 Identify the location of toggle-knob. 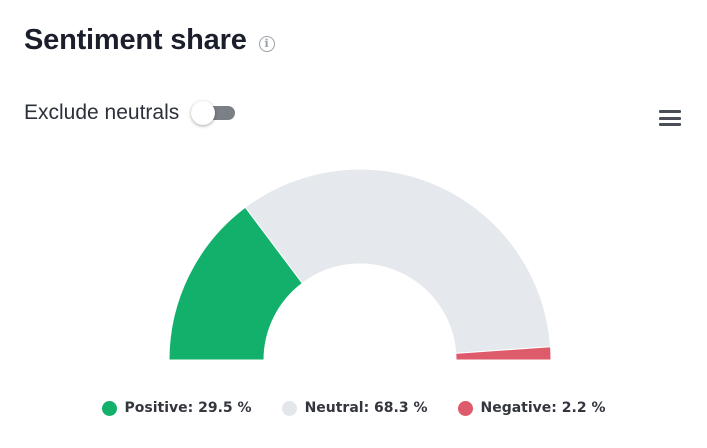
(203, 113).